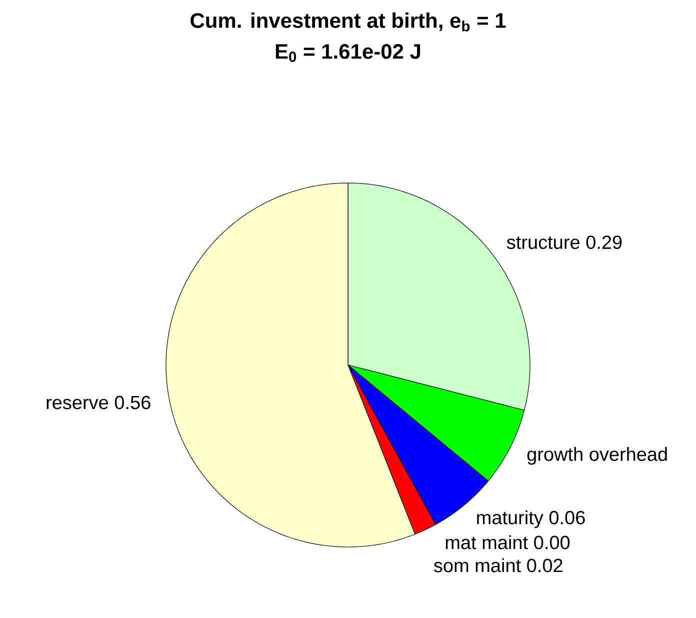 This screenshot has width=696, height=618. I want to click on text: 0.00, so click(552, 543).